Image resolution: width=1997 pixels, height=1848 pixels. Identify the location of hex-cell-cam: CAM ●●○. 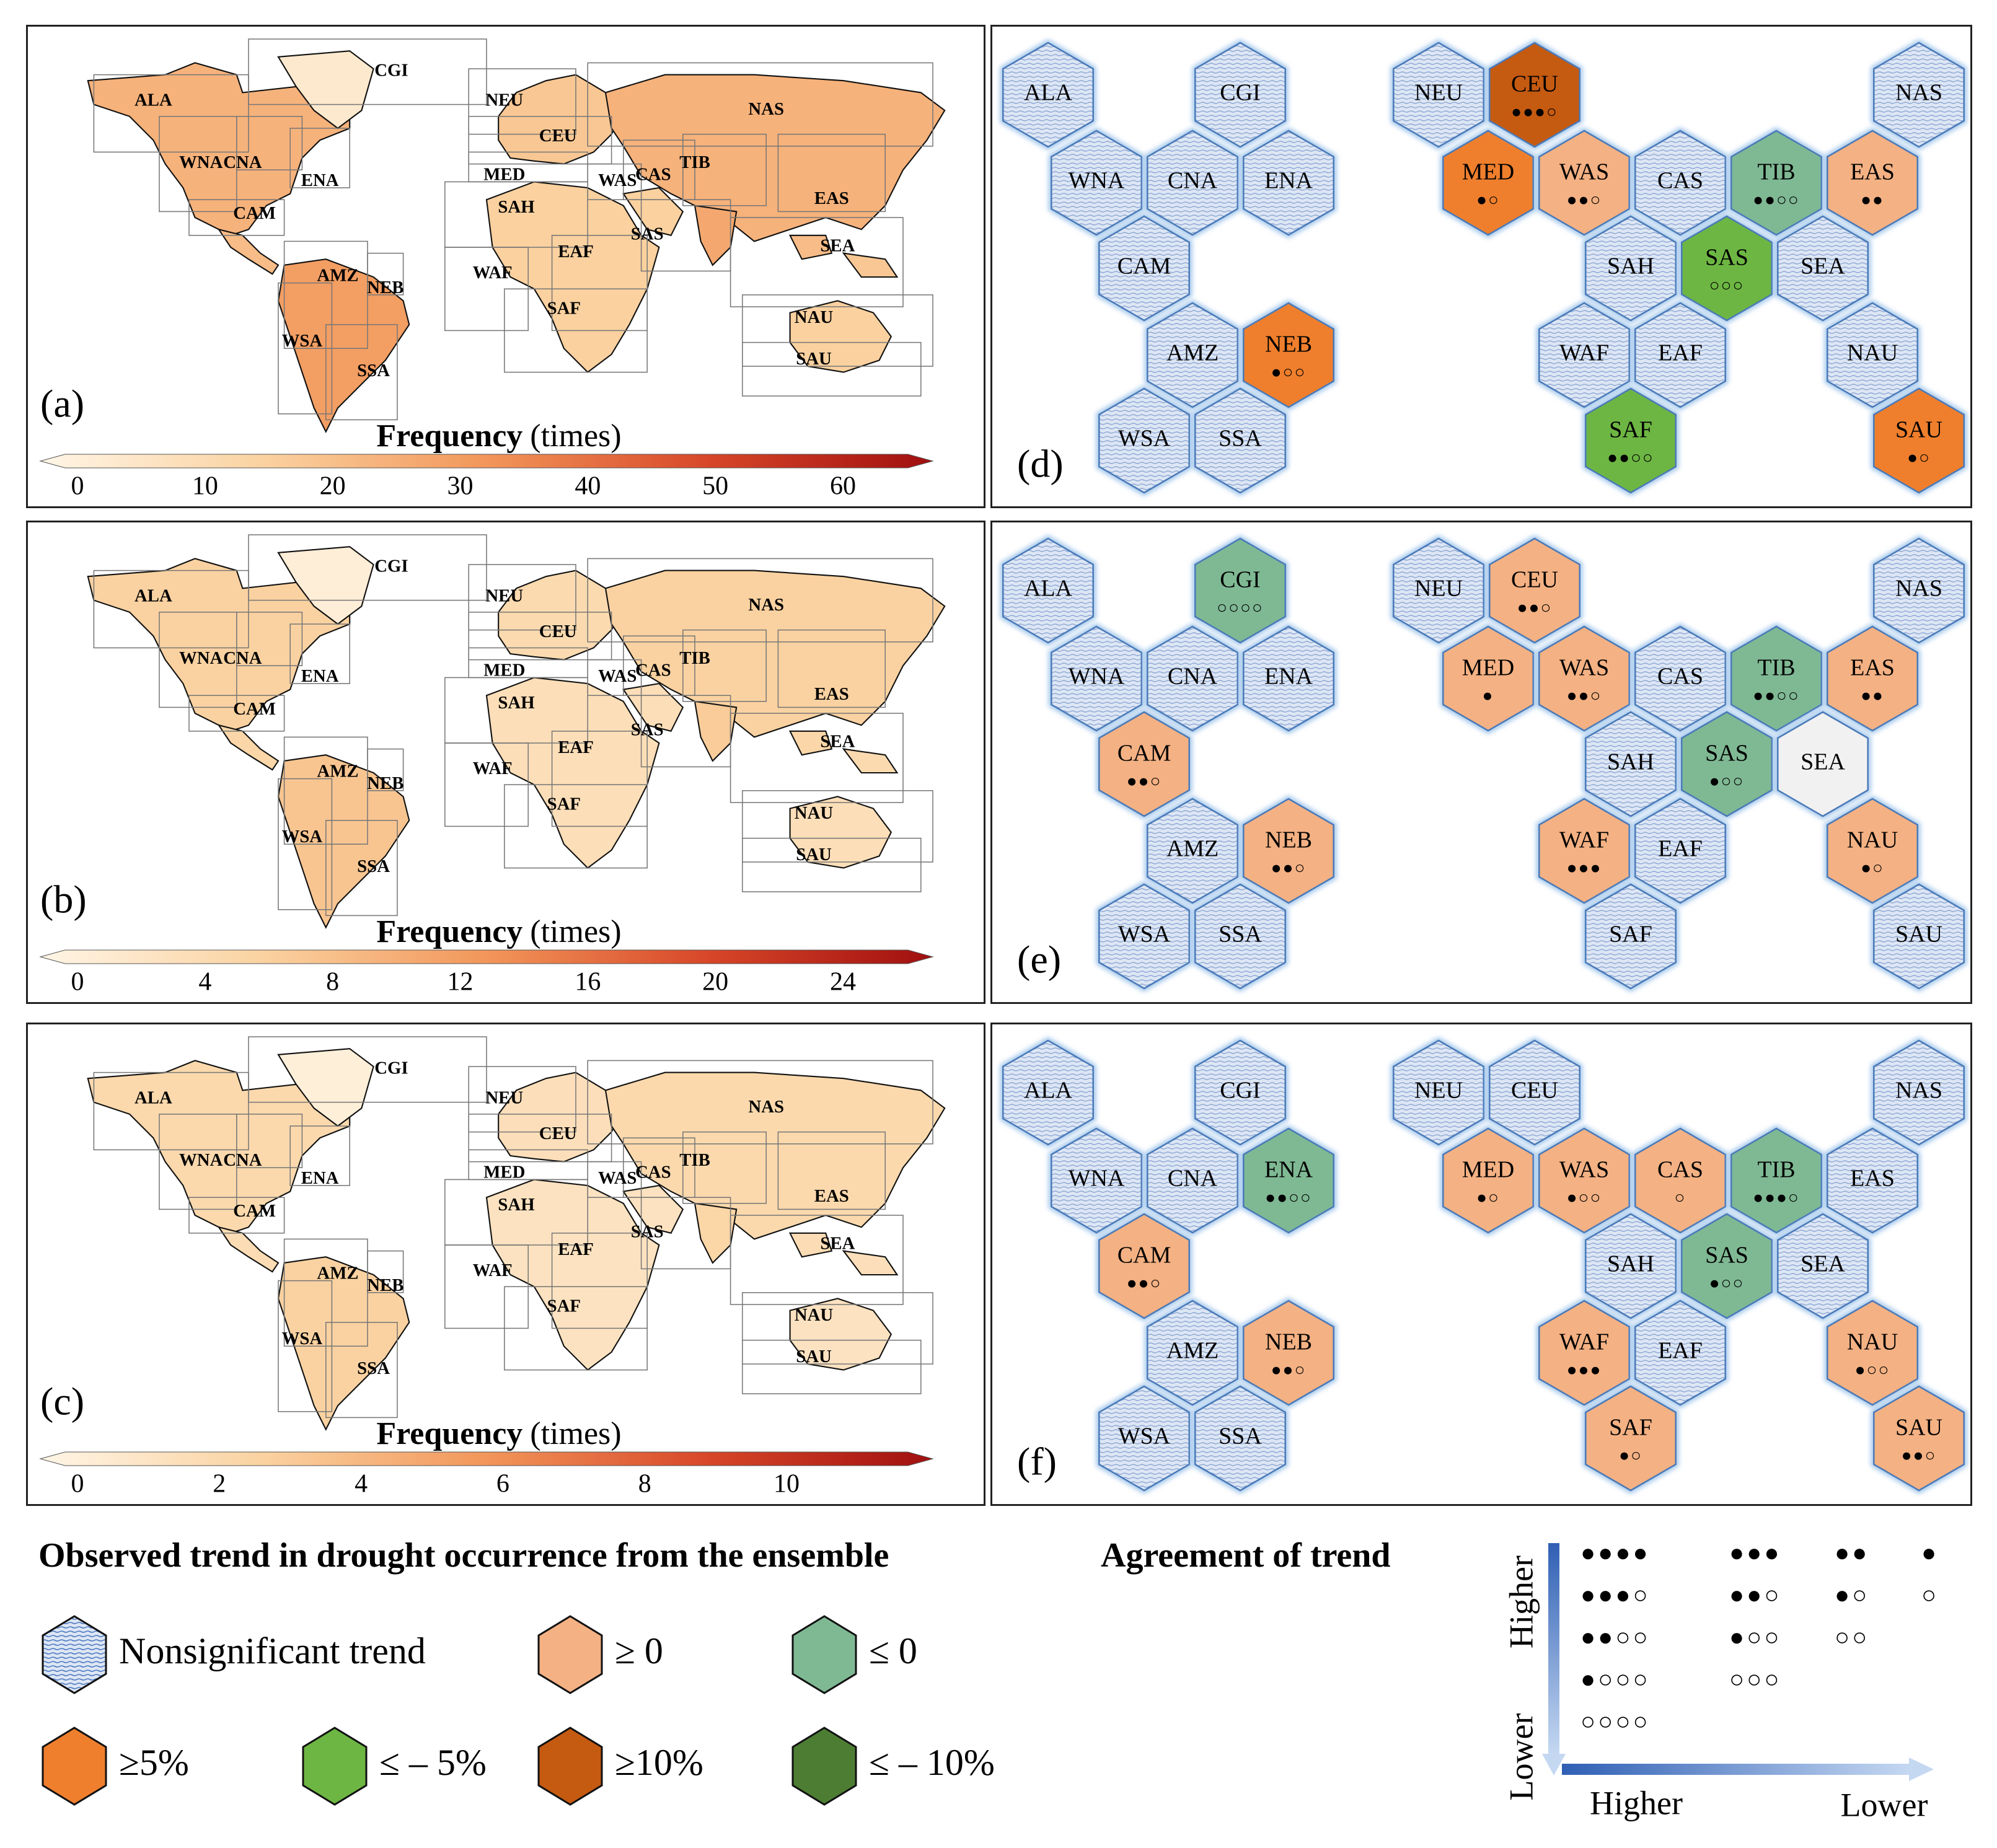
(1144, 1266).